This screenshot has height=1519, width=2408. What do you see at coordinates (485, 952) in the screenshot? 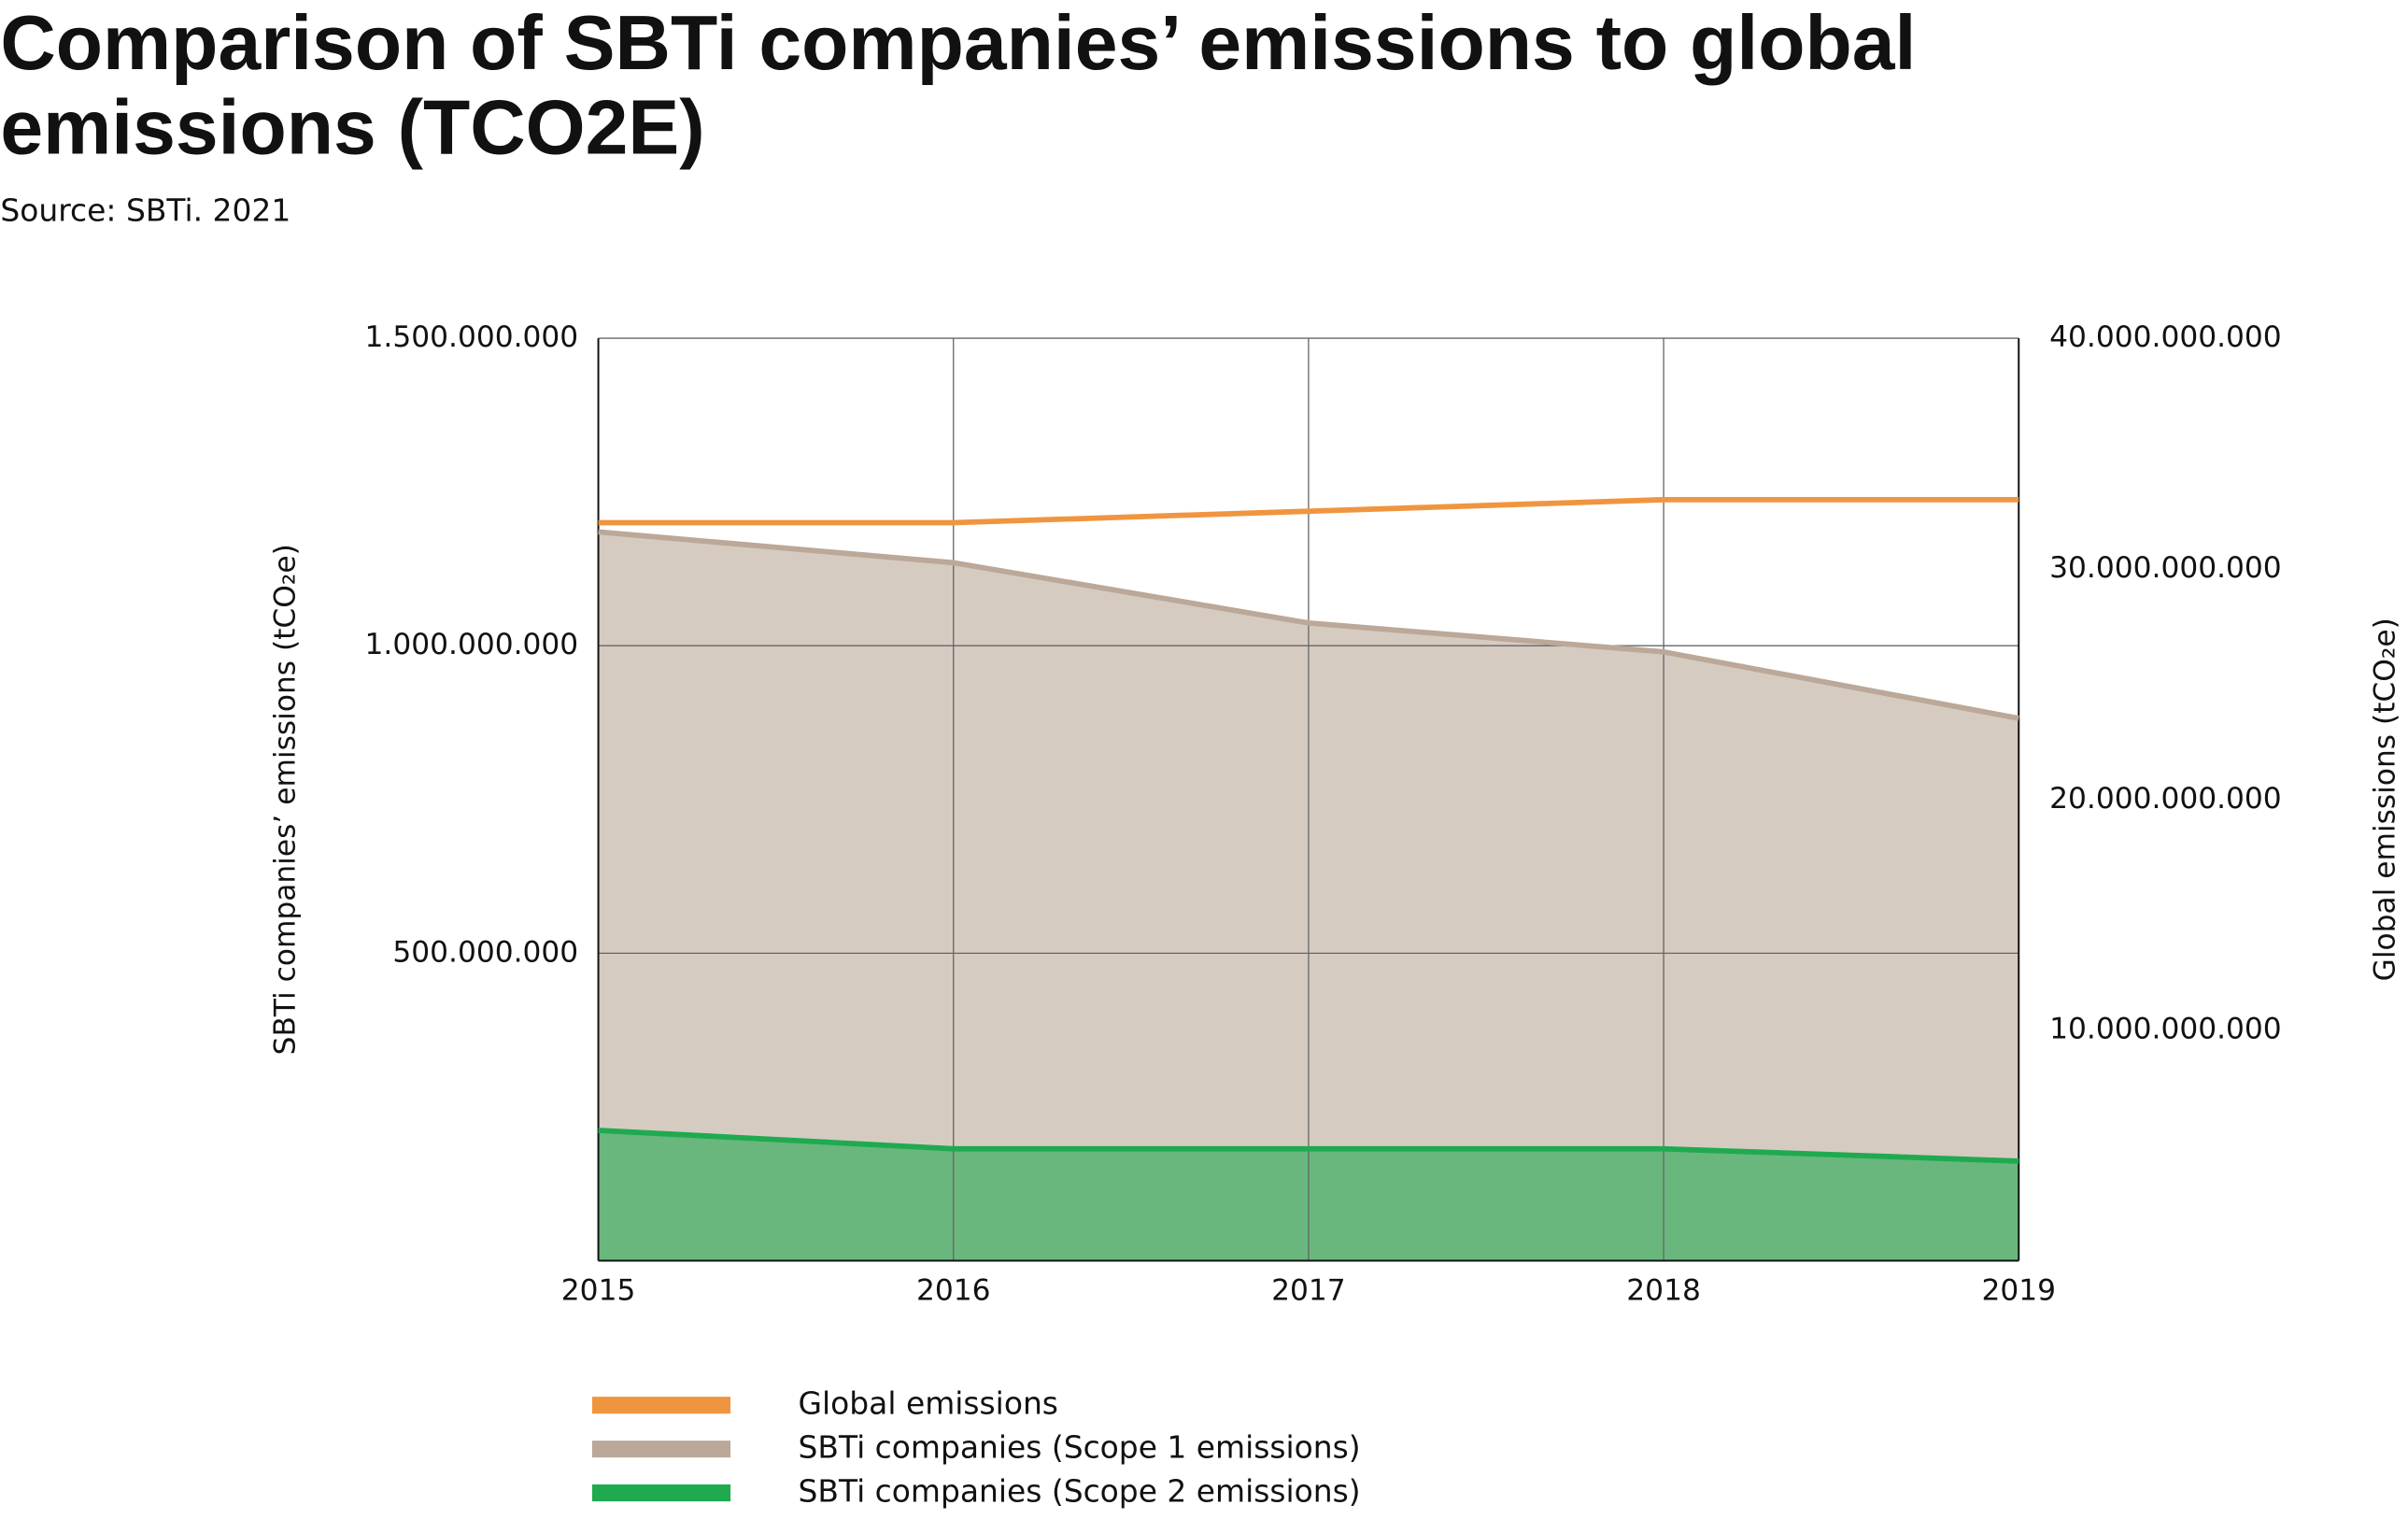
I see `y-tick-label: 500.000.000` at bounding box center [485, 952].